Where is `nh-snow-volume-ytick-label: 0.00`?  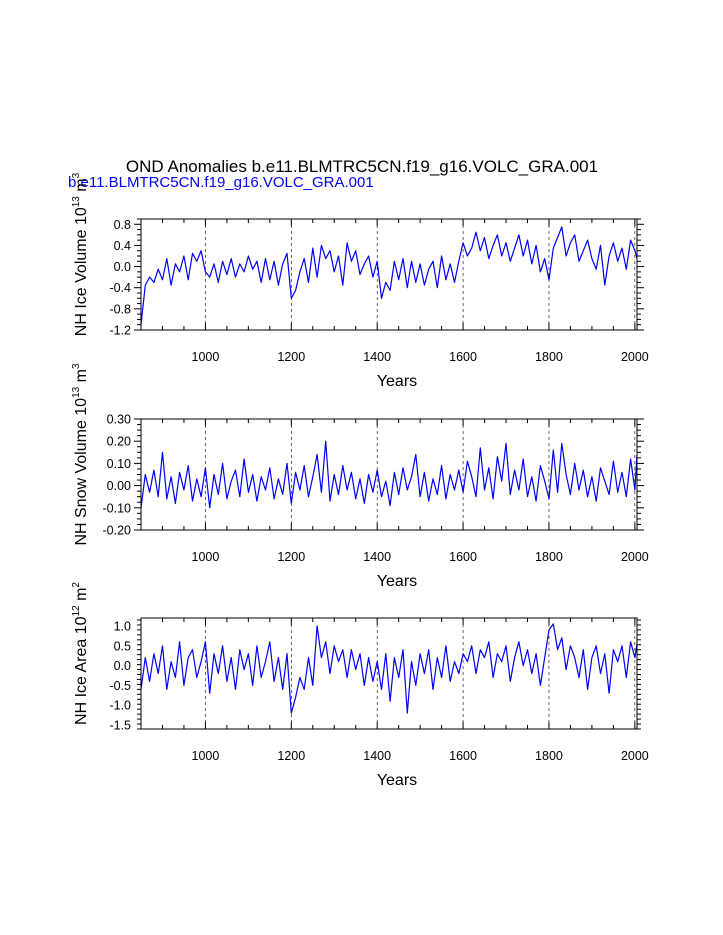 nh-snow-volume-ytick-label: 0.00 is located at coordinates (119, 486).